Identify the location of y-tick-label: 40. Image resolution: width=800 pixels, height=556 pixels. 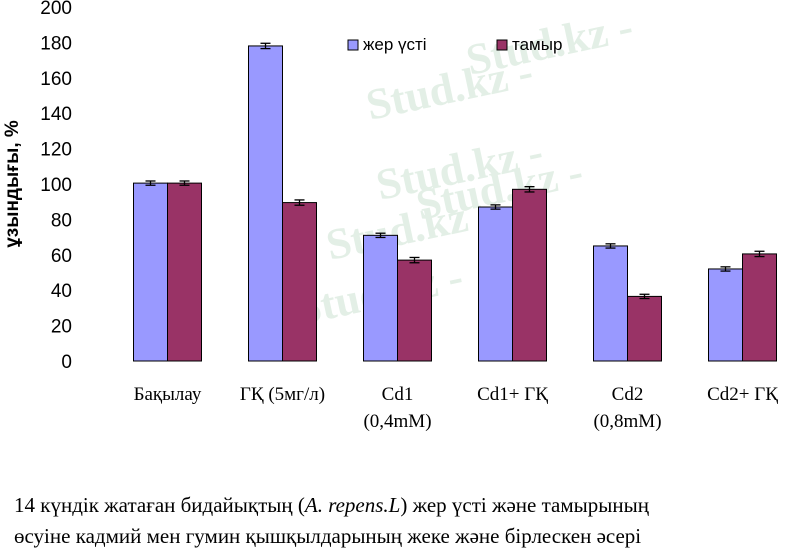
(61, 291).